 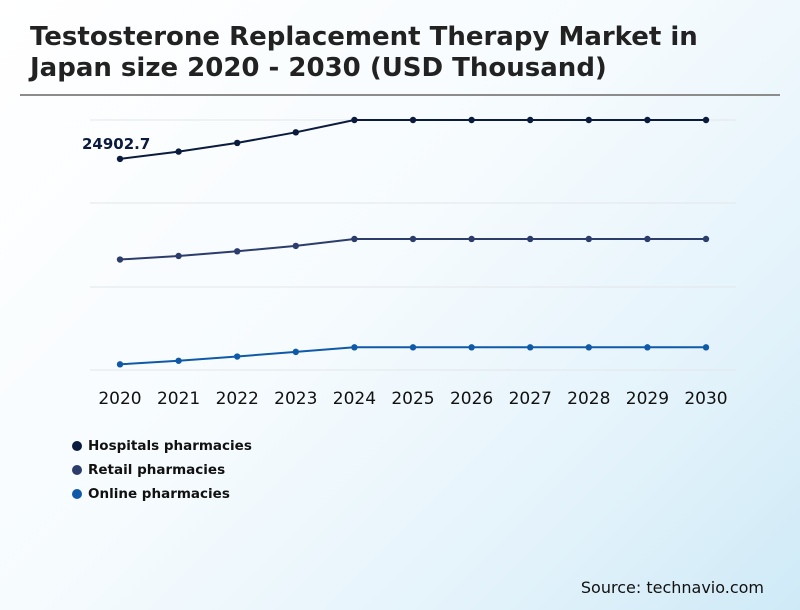 I want to click on source-credit: Source: technavio.com, so click(x=672, y=587).